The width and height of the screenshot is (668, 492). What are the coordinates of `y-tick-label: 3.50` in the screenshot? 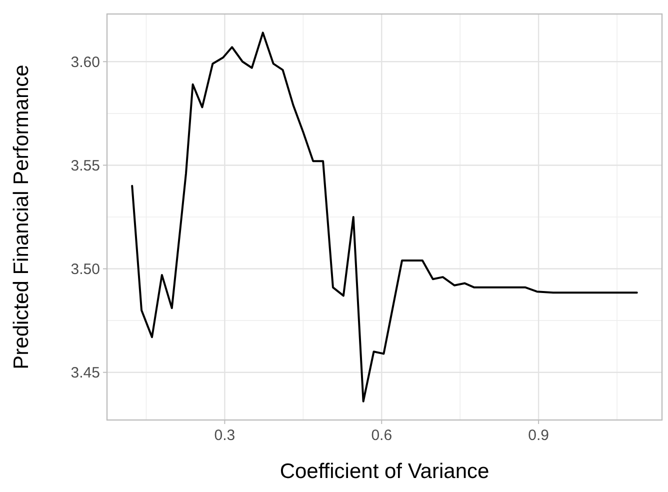 It's located at (85, 269).